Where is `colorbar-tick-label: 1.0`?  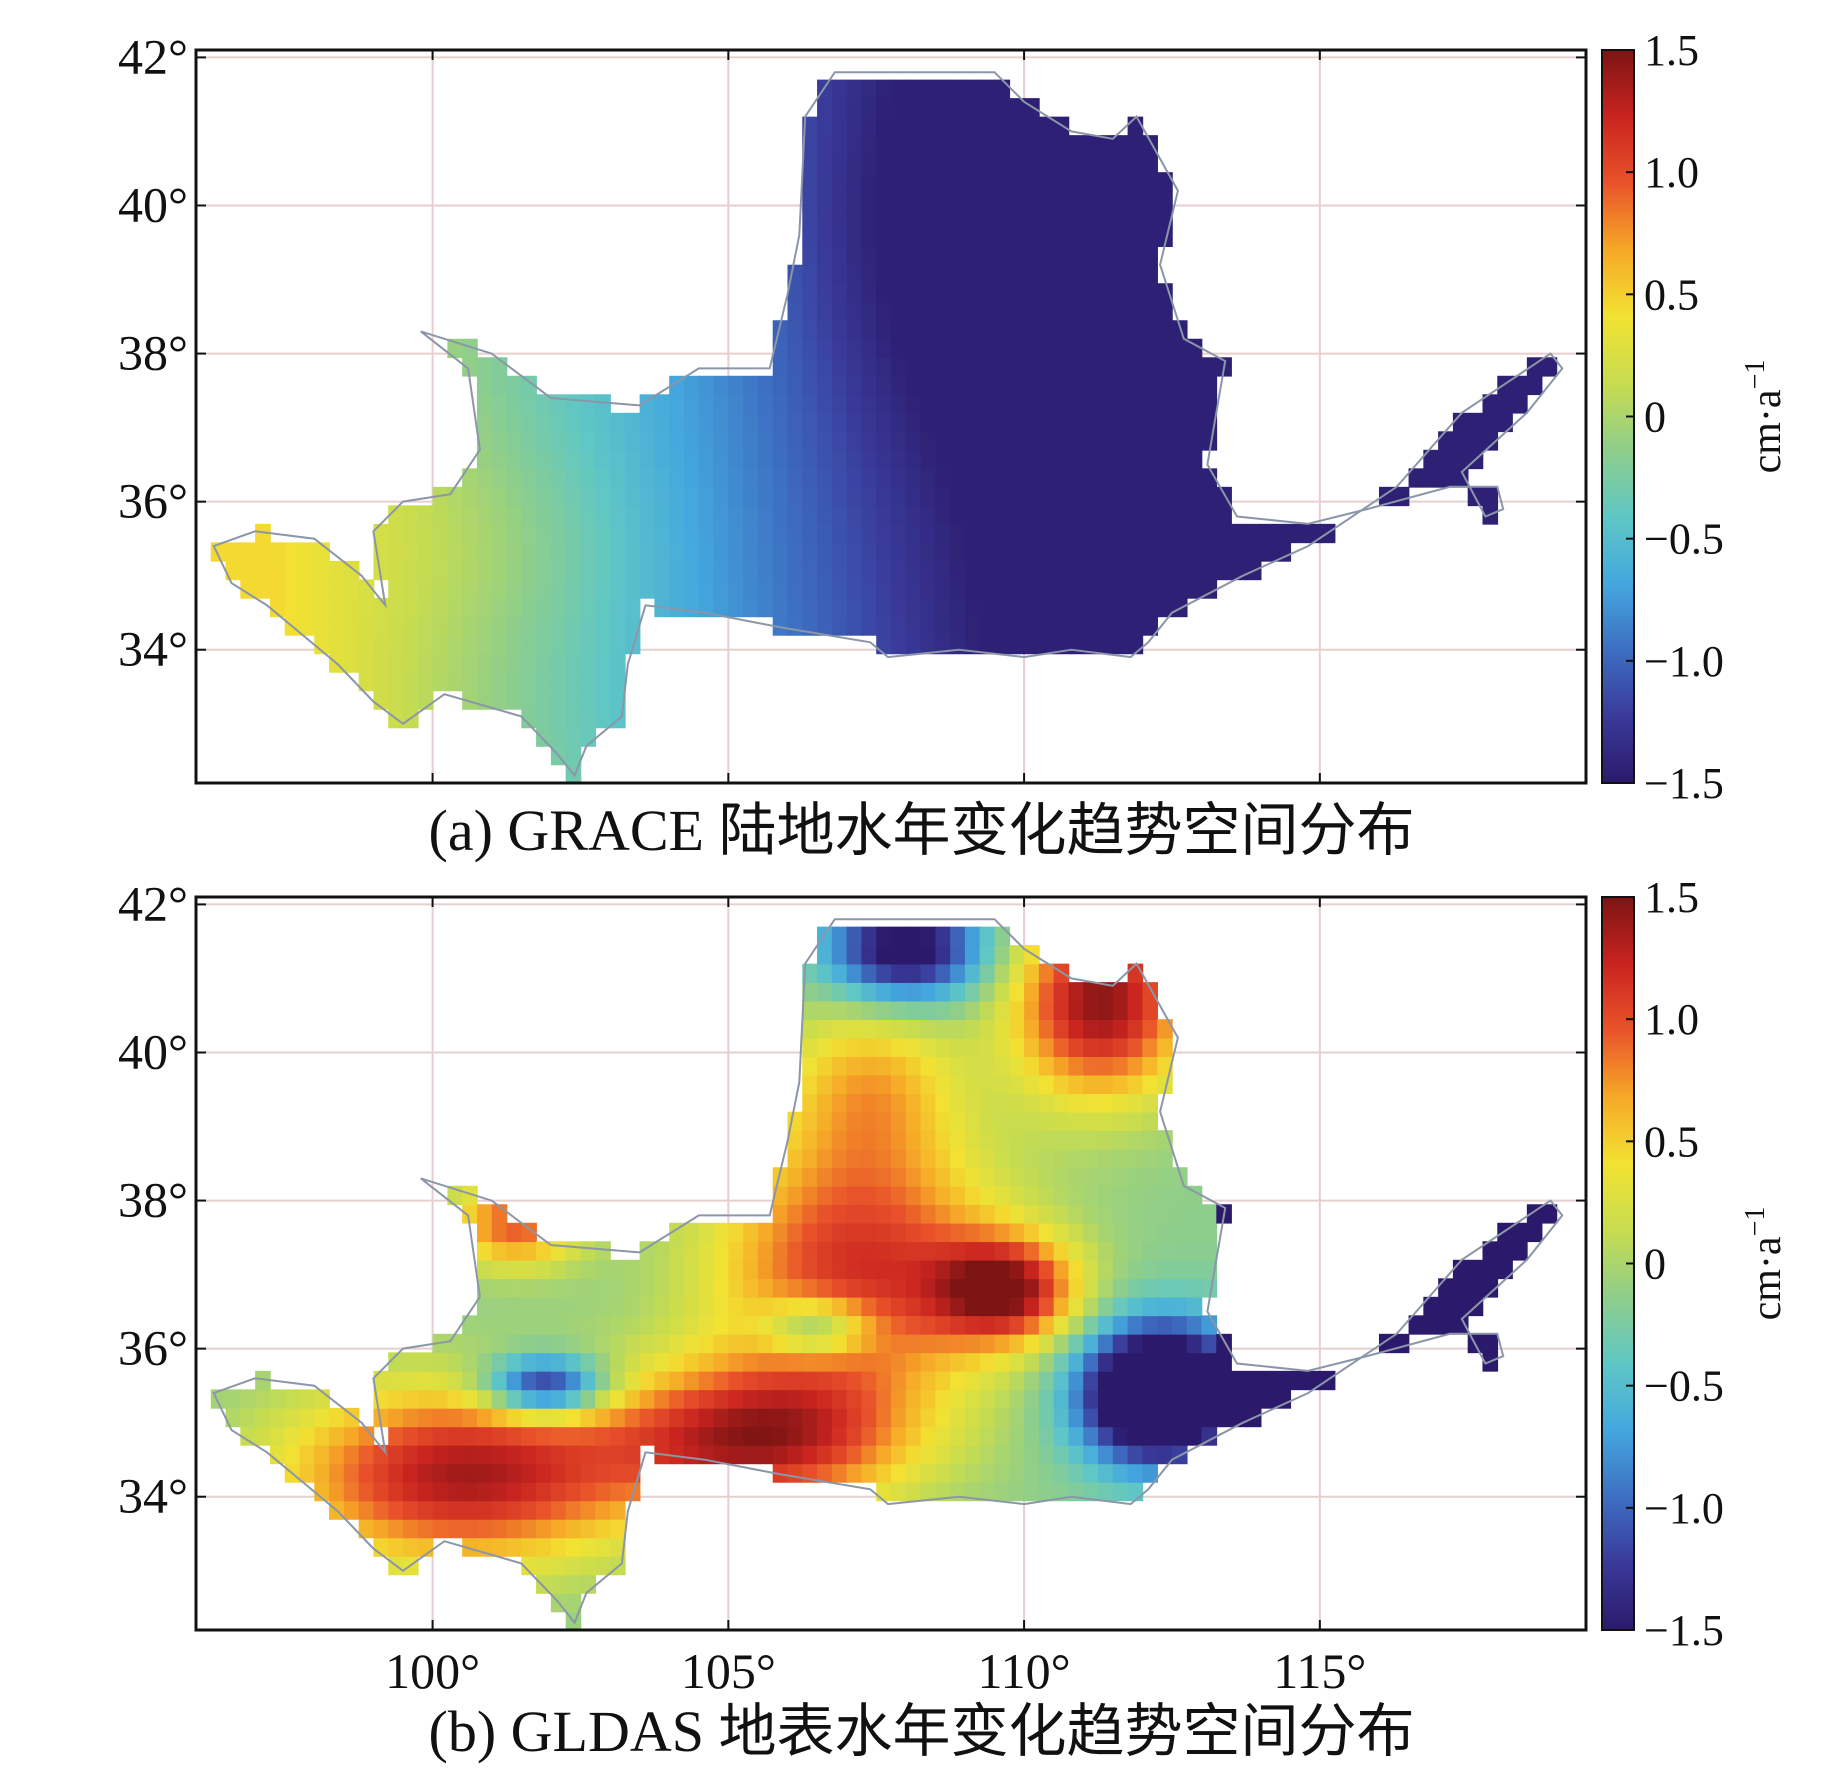 colorbar-tick-label: 1.0 is located at coordinates (1671, 1019).